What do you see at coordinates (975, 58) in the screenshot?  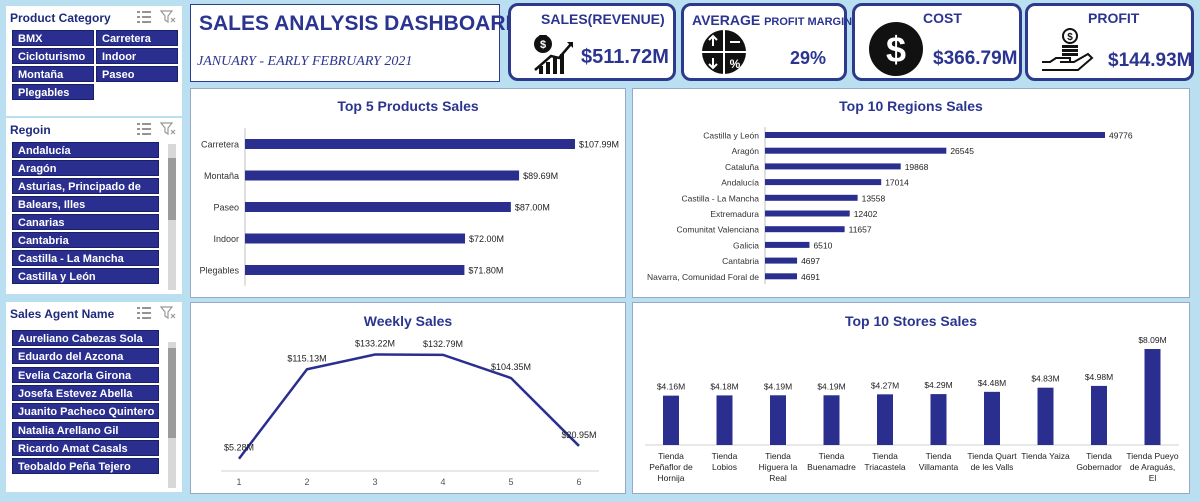 I see `kpi-value: $366.79M` at bounding box center [975, 58].